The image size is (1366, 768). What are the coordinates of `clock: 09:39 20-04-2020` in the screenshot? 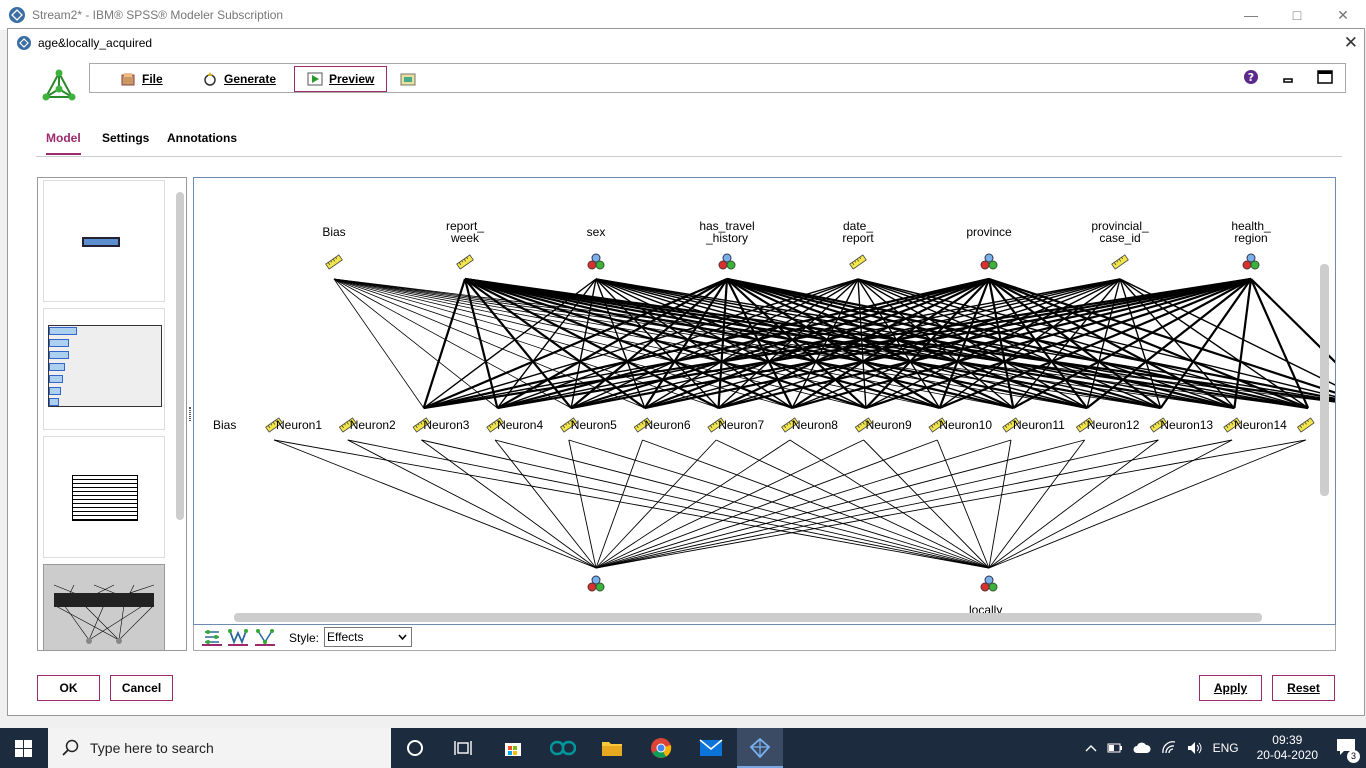 It's located at (1287, 747).